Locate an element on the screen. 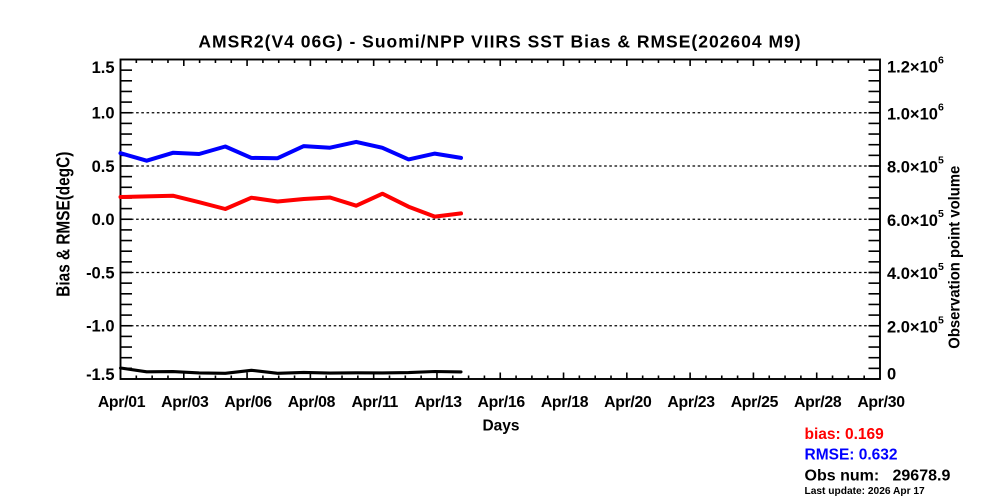  svg-text: Days is located at coordinates (500, 426).